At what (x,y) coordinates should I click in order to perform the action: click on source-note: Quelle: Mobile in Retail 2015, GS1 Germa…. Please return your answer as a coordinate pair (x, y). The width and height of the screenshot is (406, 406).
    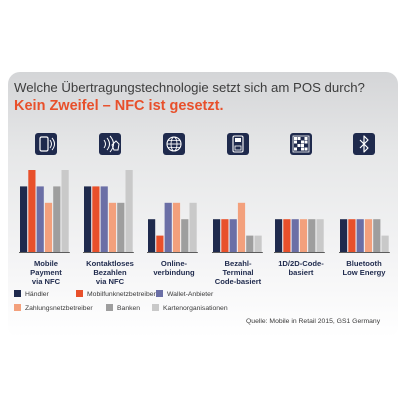
    Looking at the image, I should click on (313, 321).